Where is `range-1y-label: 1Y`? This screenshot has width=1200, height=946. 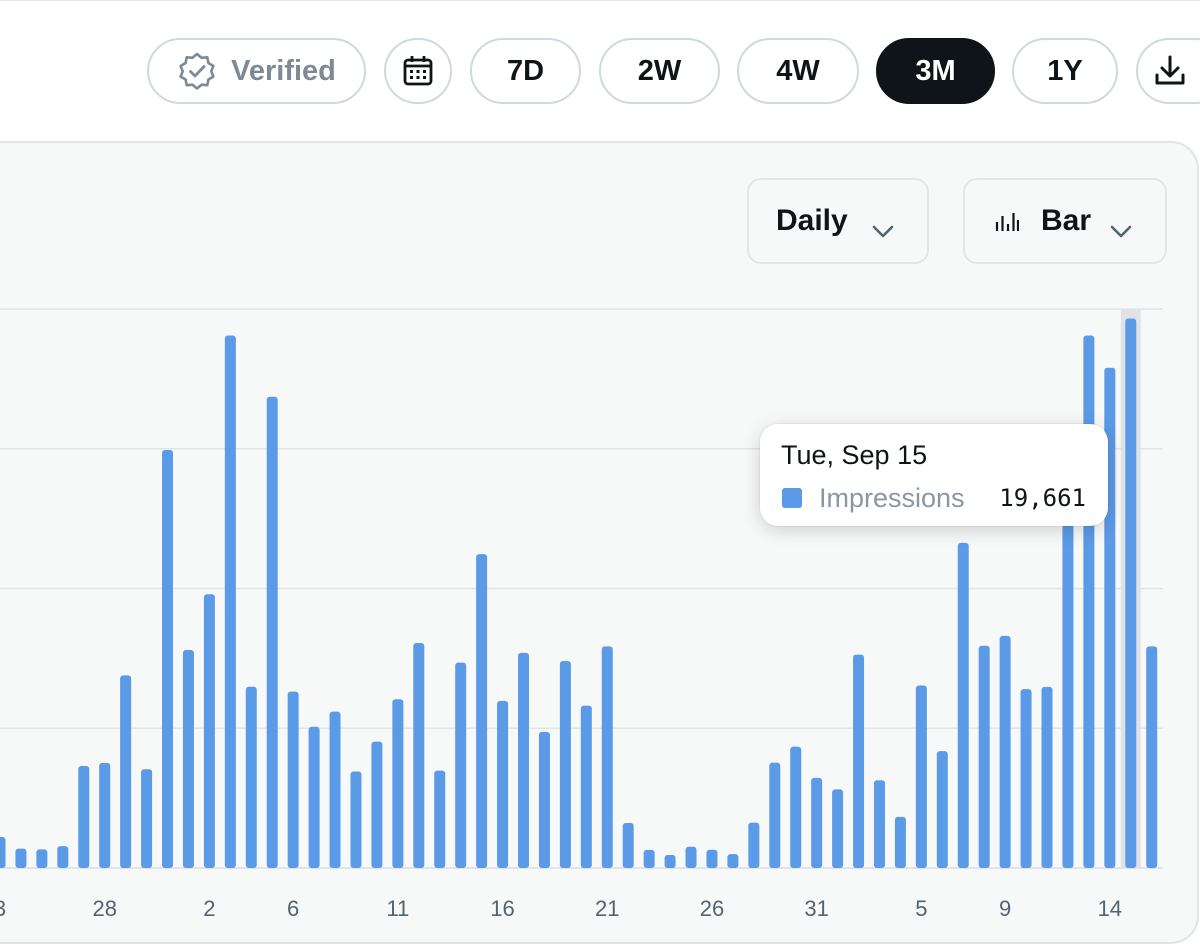
range-1y-label: 1Y is located at coordinates (1065, 70).